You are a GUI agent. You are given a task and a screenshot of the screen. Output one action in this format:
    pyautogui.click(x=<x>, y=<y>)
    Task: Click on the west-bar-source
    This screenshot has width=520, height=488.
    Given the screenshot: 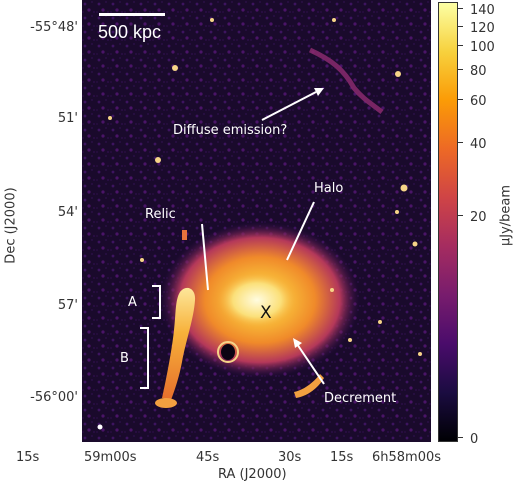 What is the action you would take?
    pyautogui.click(x=184, y=235)
    